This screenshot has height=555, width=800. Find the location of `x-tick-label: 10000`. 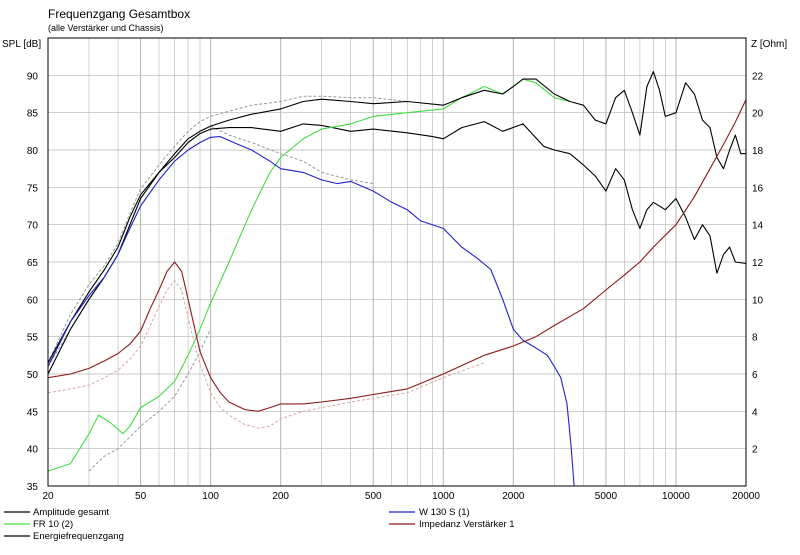

x-tick-label: 10000 is located at coordinates (676, 496).